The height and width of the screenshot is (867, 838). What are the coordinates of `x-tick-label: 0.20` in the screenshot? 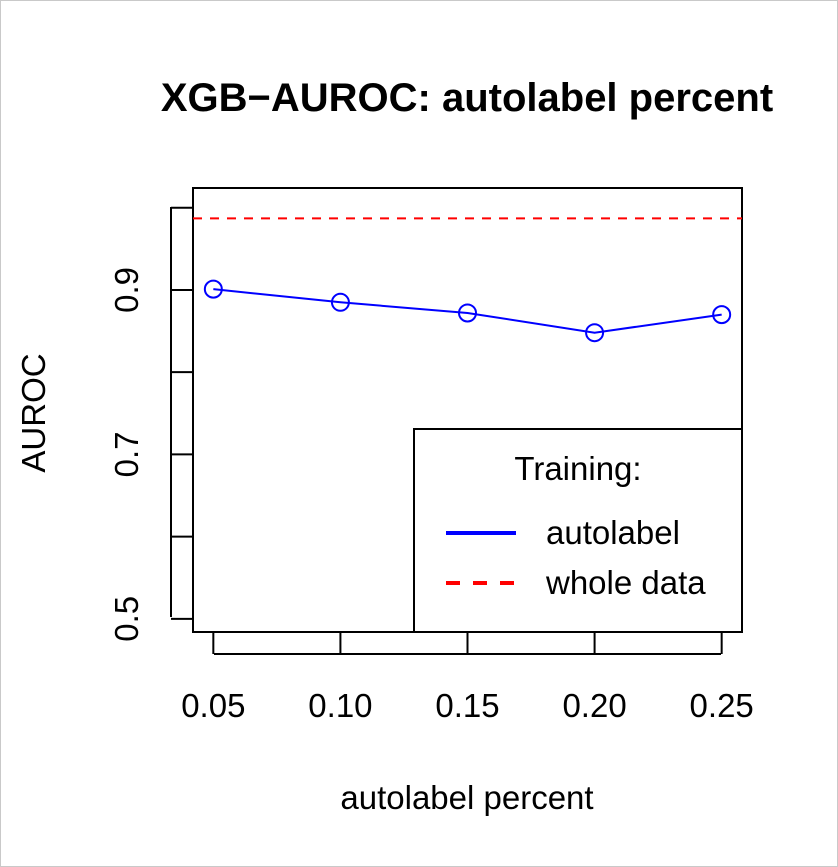 It's located at (594, 705).